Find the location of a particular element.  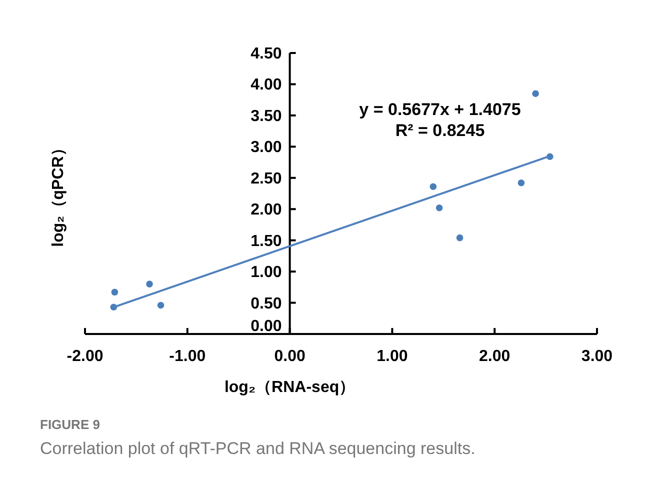

y-tick-label: 4.50 is located at coordinates (266, 54).